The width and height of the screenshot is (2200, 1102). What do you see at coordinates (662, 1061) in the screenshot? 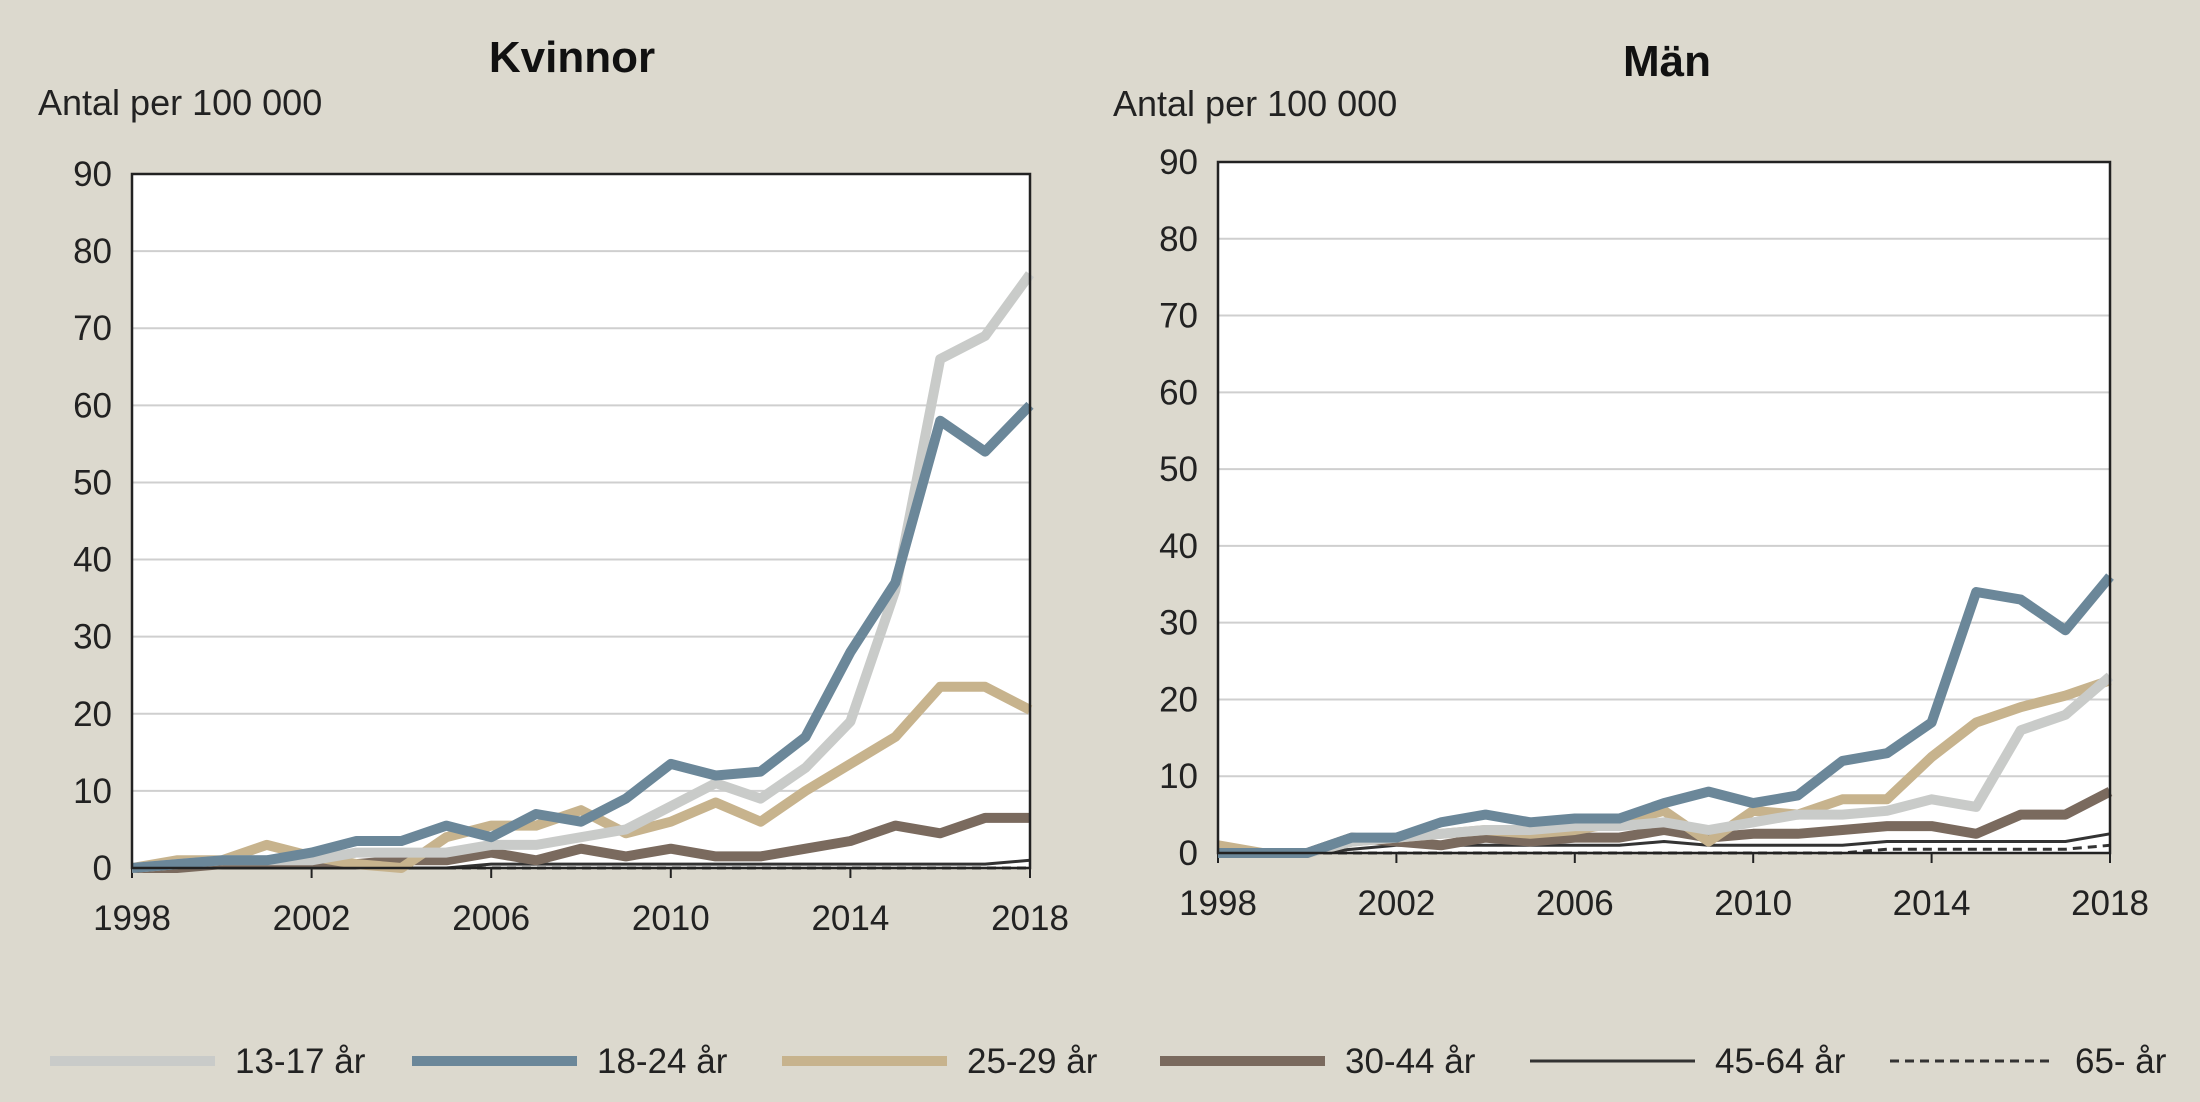
I see `legend-label: 18-24 år` at bounding box center [662, 1061].